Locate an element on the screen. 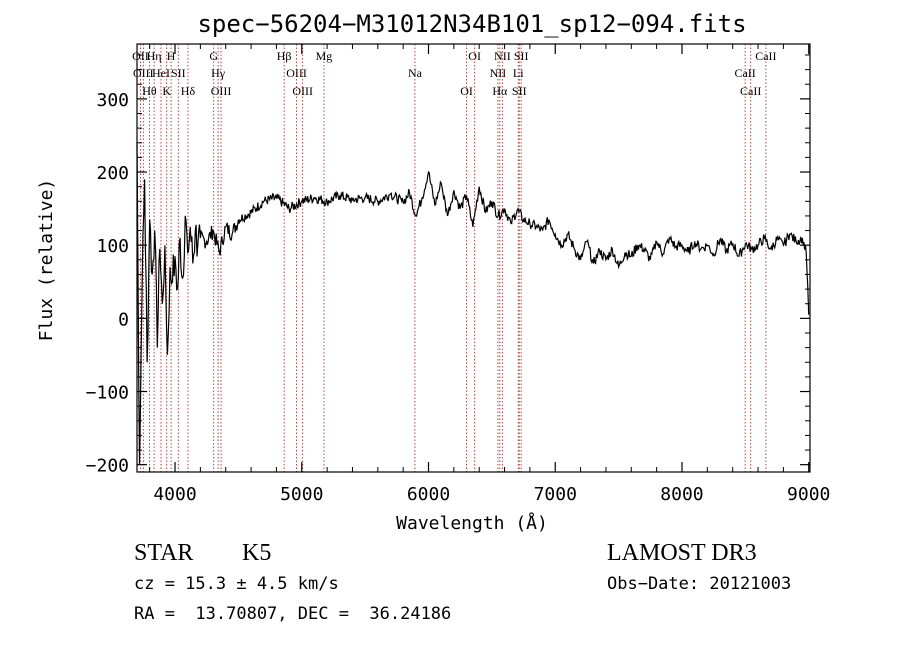  spectral-line-label: Hη is located at coordinates (154, 56).